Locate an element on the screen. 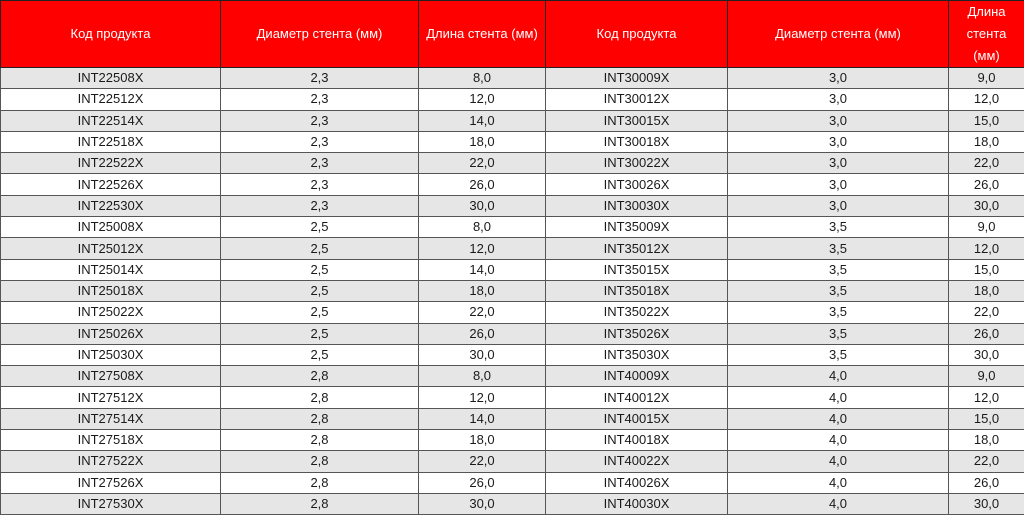  cell-product-code-2: INT40018X is located at coordinates (637, 440).